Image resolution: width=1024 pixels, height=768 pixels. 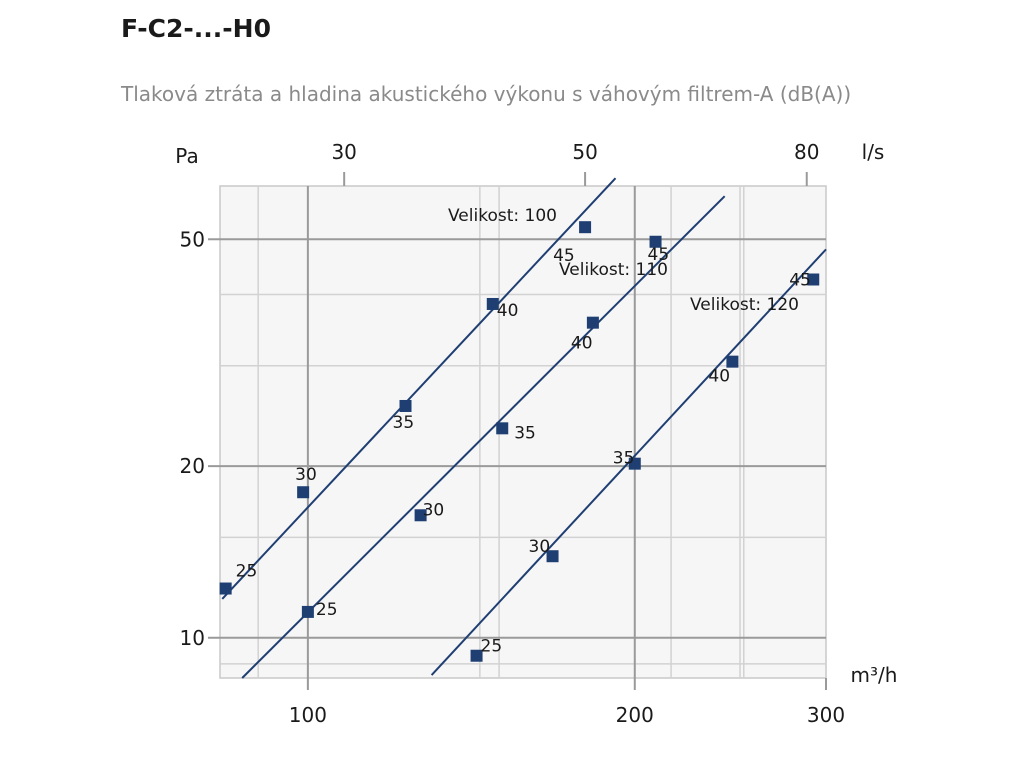 I want to click on x2-tick-label: 50, so click(x=584, y=152).